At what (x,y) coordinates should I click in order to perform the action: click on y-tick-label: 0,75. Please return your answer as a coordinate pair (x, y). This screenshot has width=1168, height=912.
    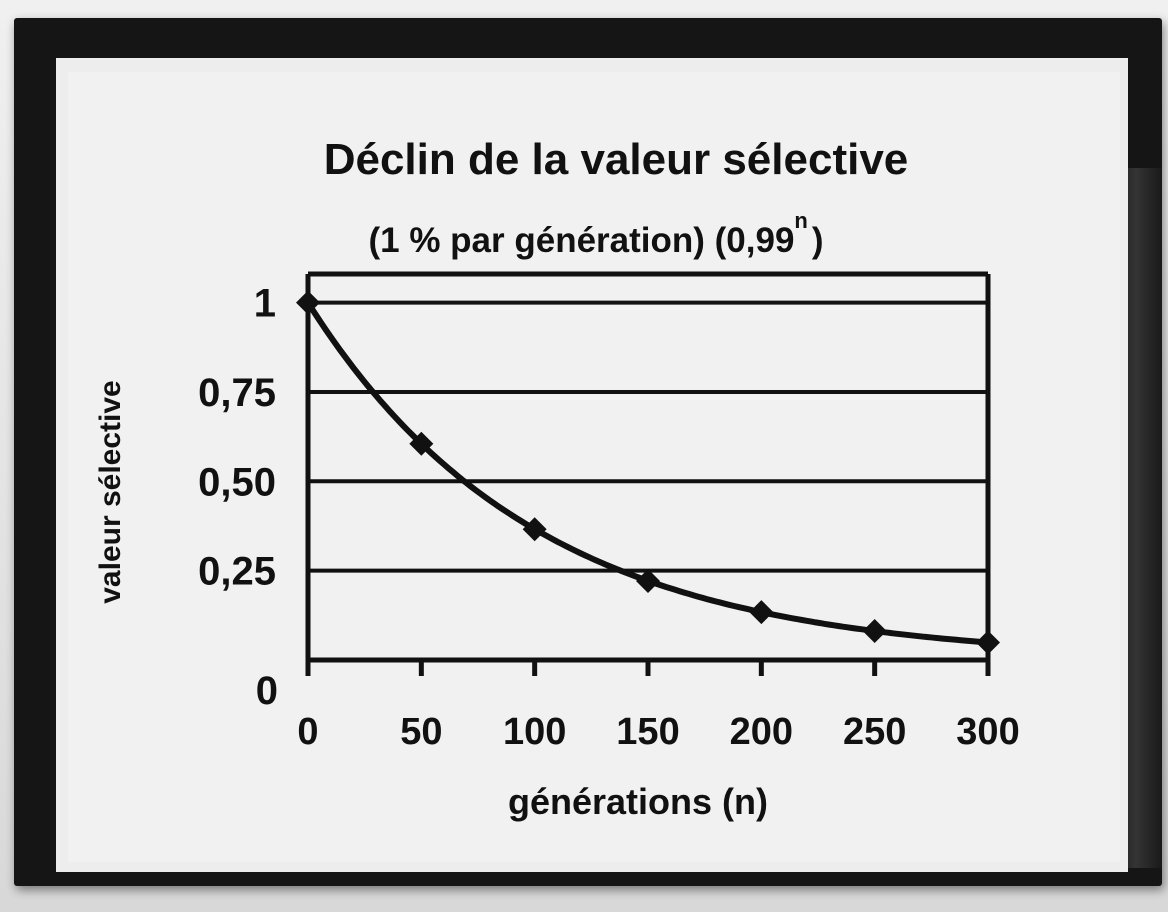
    Looking at the image, I should click on (237, 393).